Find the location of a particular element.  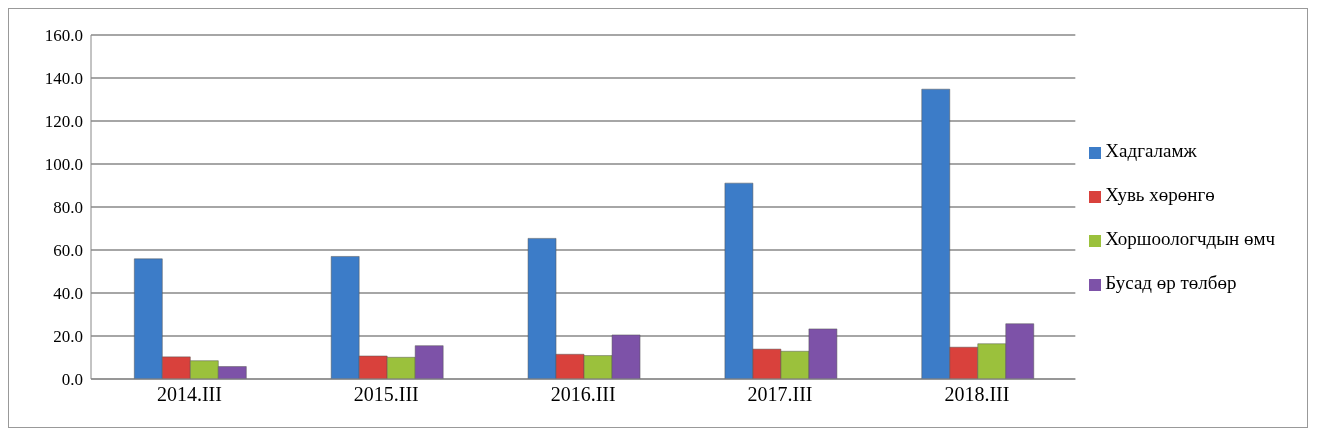

y-tick-label: 120.0 is located at coordinates (63, 122).